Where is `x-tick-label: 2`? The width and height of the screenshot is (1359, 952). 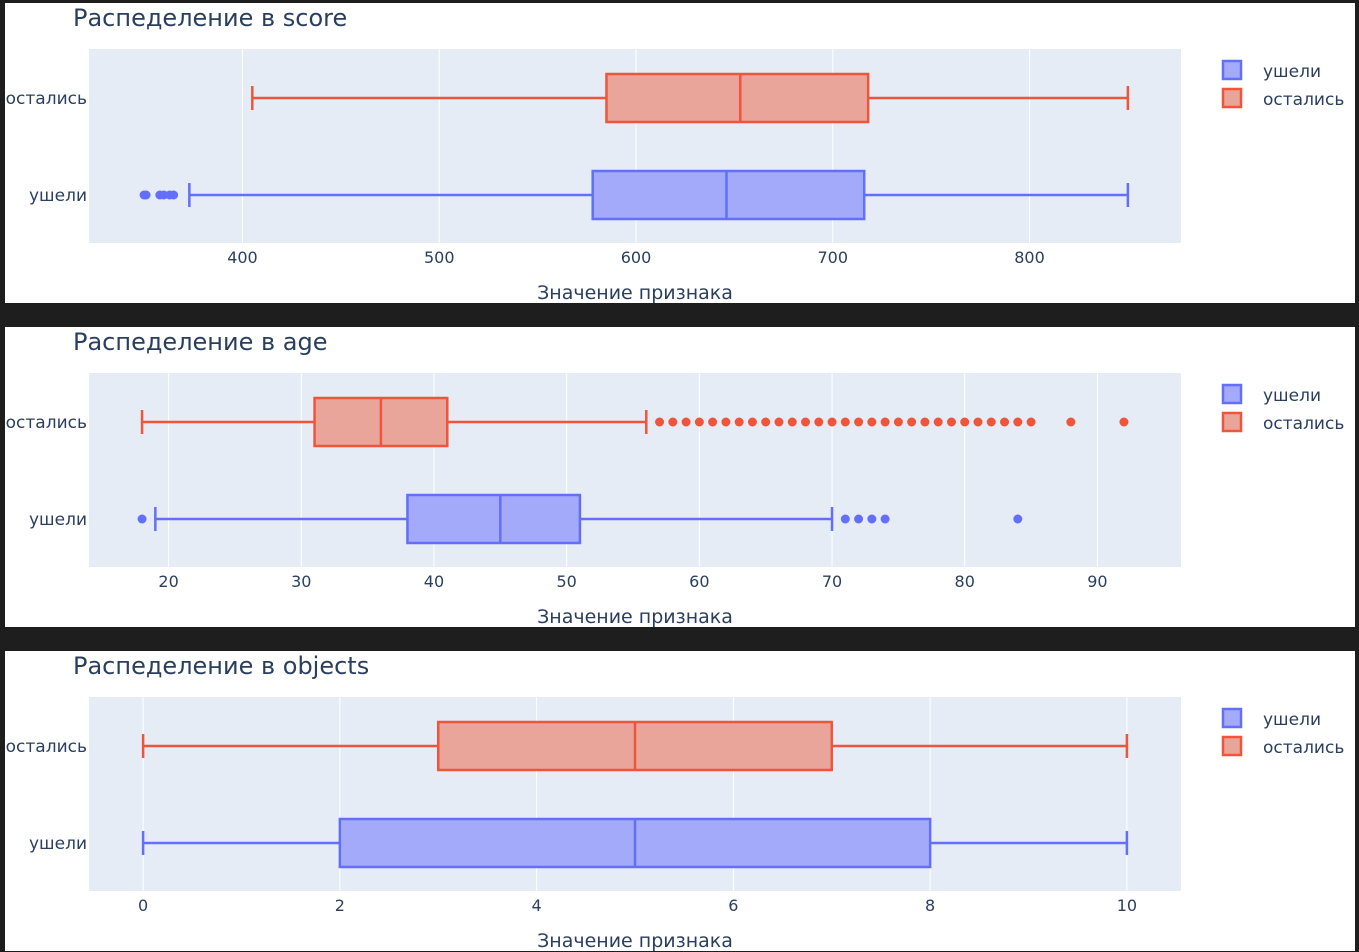
x-tick-label: 2 is located at coordinates (340, 905).